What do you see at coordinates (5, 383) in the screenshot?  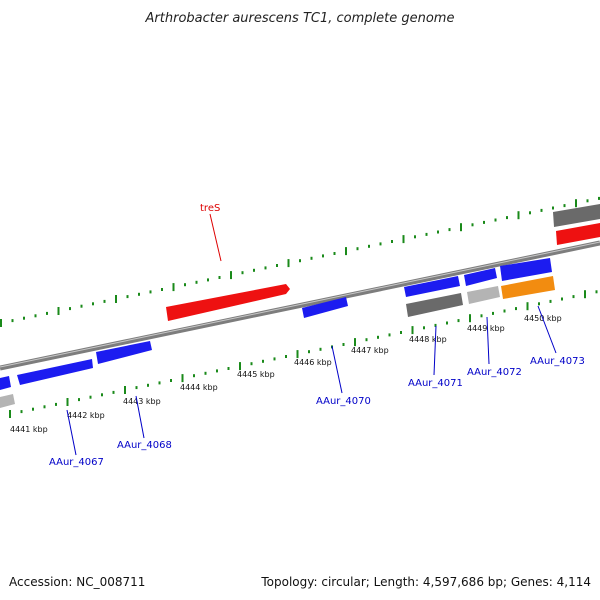 I see `gene-arrow-left-edge` at bounding box center [5, 383].